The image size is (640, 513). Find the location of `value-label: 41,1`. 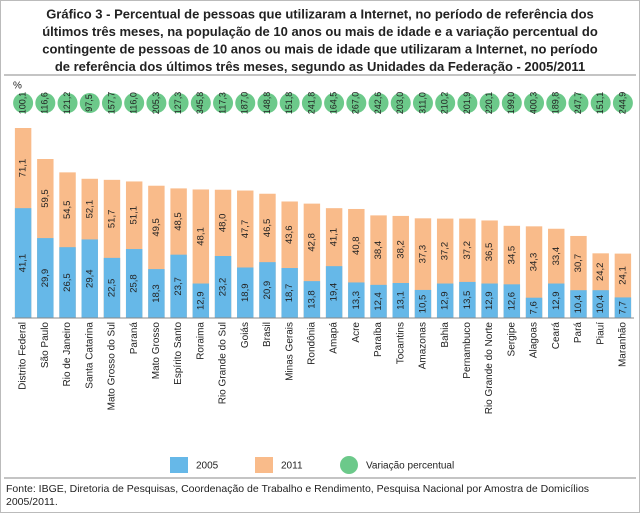

value-label: 41,1 is located at coordinates (23, 263).